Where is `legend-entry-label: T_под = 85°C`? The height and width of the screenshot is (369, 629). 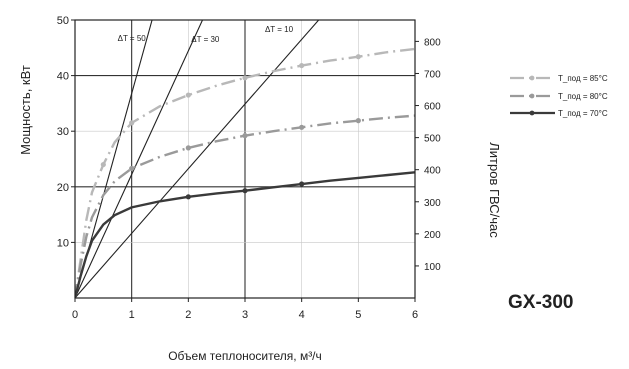 legend-entry-label: T_под = 85°C is located at coordinates (583, 78).